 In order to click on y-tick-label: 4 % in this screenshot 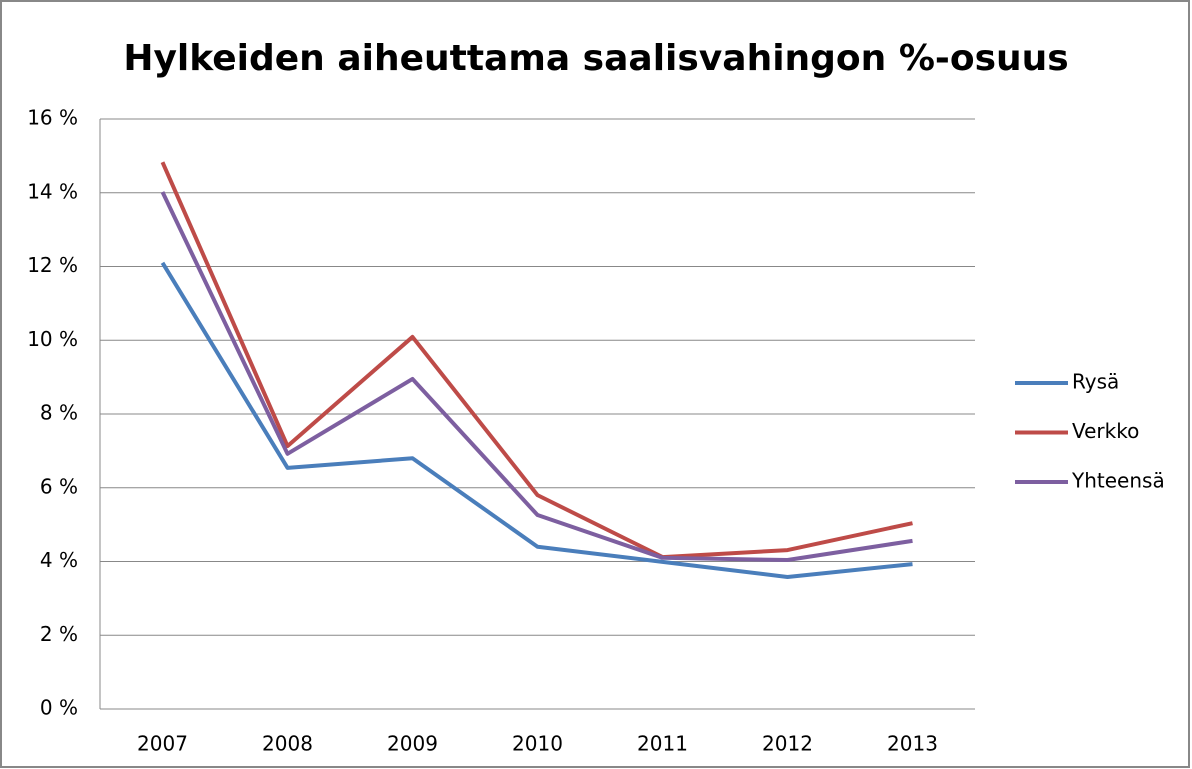, I will do `click(59, 560)`.